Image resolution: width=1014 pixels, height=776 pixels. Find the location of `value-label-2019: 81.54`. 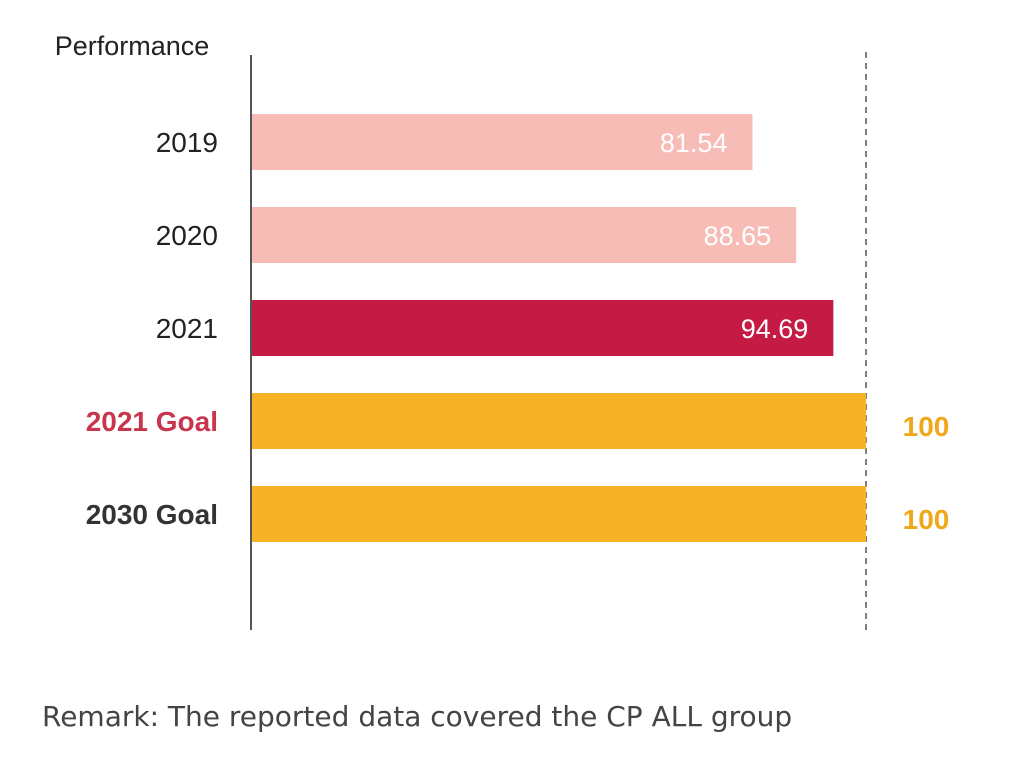

value-label-2019: 81.54 is located at coordinates (694, 143).